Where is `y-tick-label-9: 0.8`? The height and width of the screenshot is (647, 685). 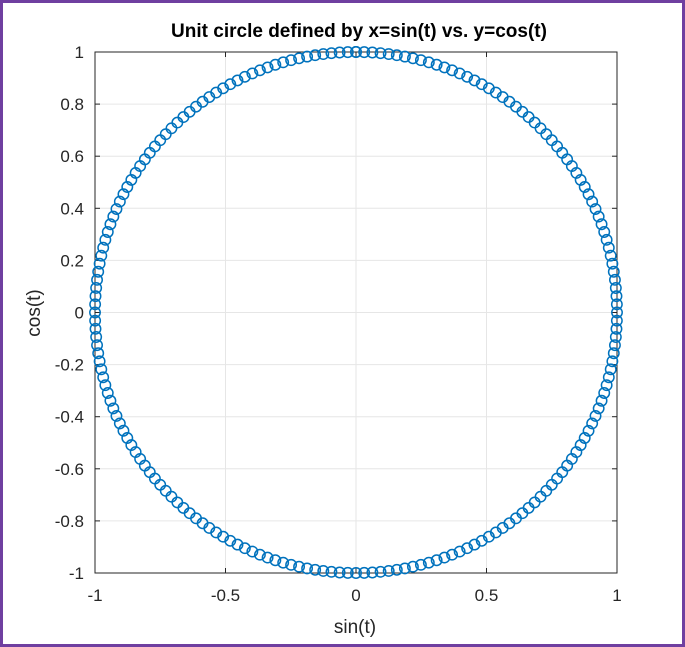
y-tick-label-9: 0.8 is located at coordinates (72, 104).